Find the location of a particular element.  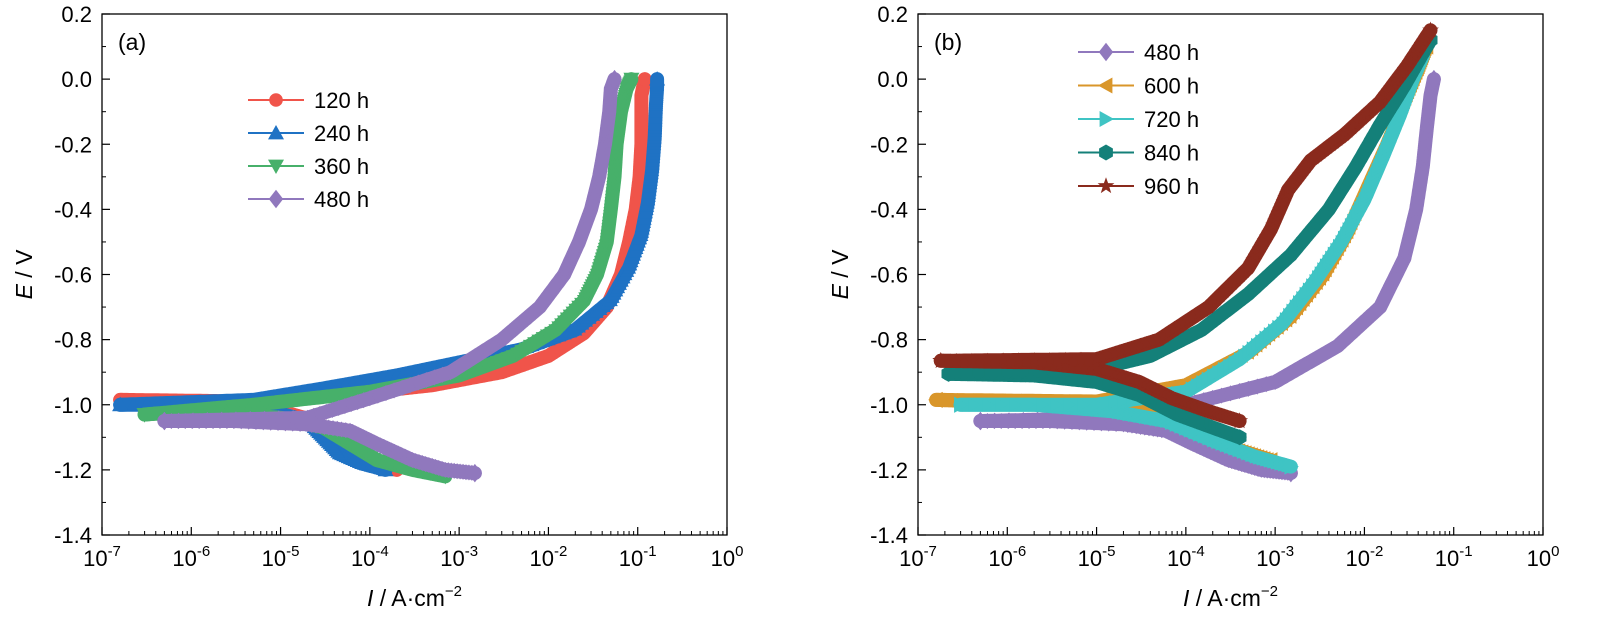

legend-label: 360 h is located at coordinates (341, 166).